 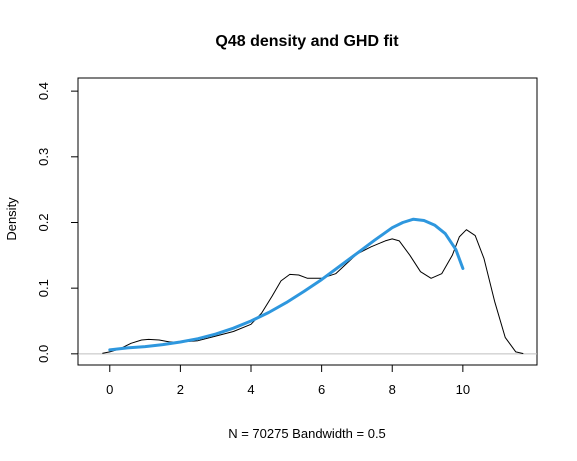 What do you see at coordinates (288, 380) in the screenshot?
I see `x-axis: 0 2 4 6 8 10` at bounding box center [288, 380].